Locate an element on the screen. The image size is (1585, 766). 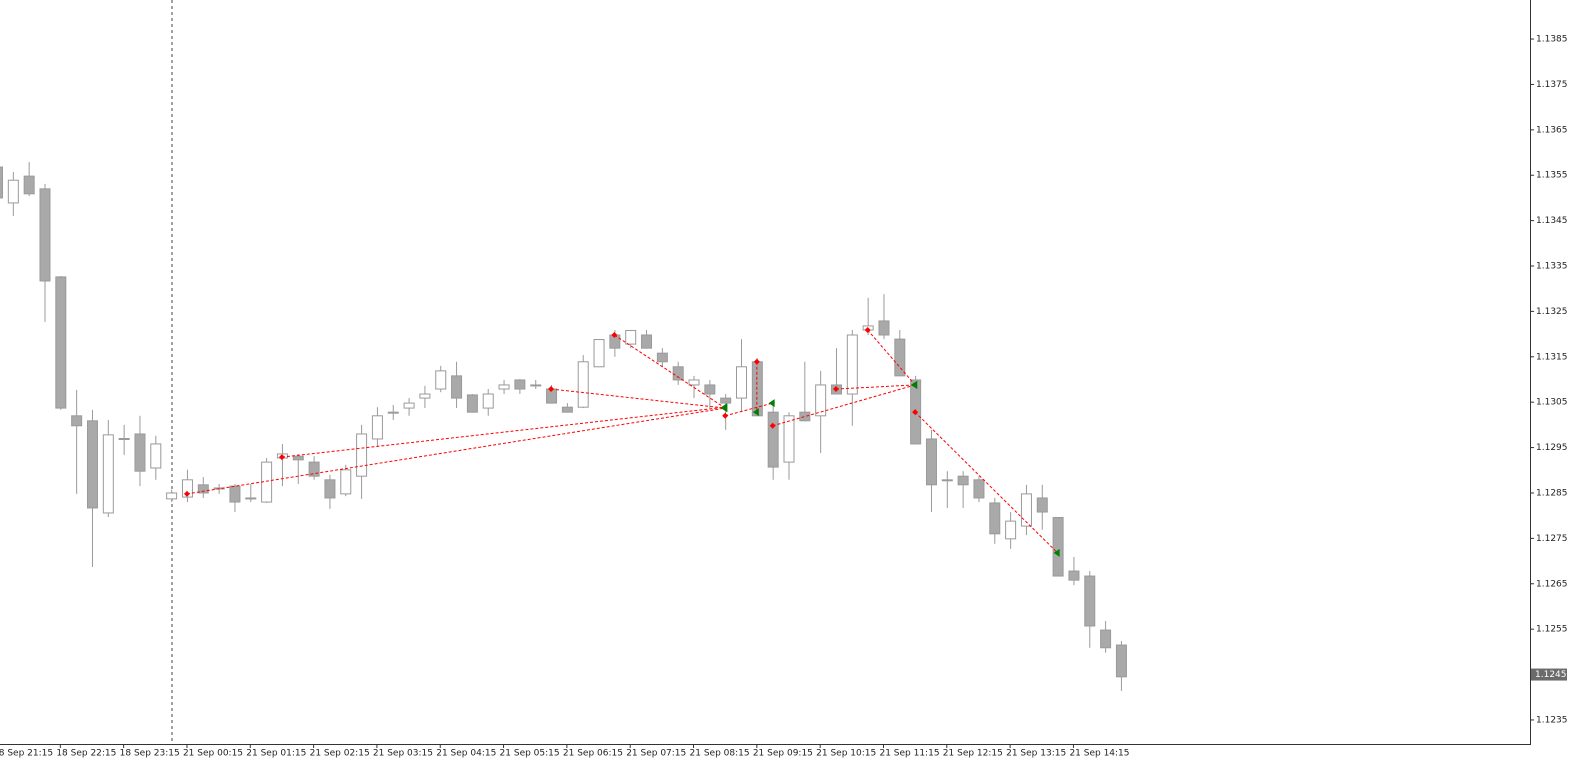
y-tick-label: 1.1235 is located at coordinates (1552, 720).